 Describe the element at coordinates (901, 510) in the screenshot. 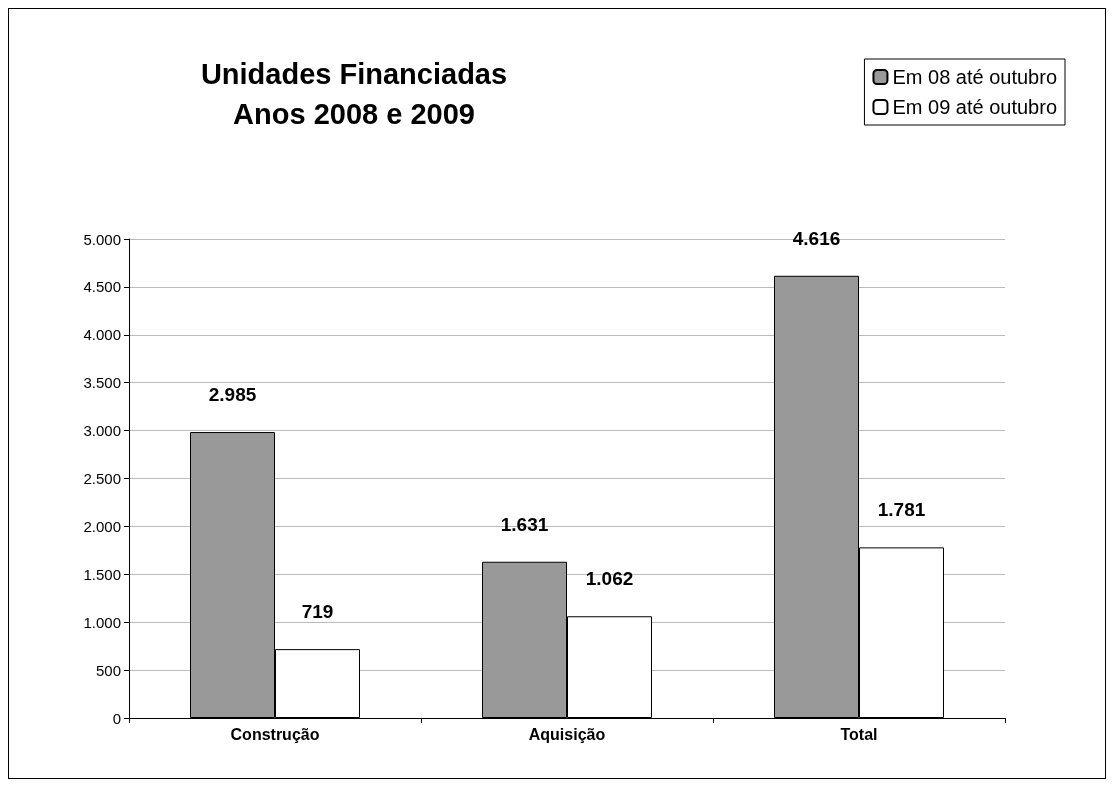

I see `data-label: 1.781` at that location.